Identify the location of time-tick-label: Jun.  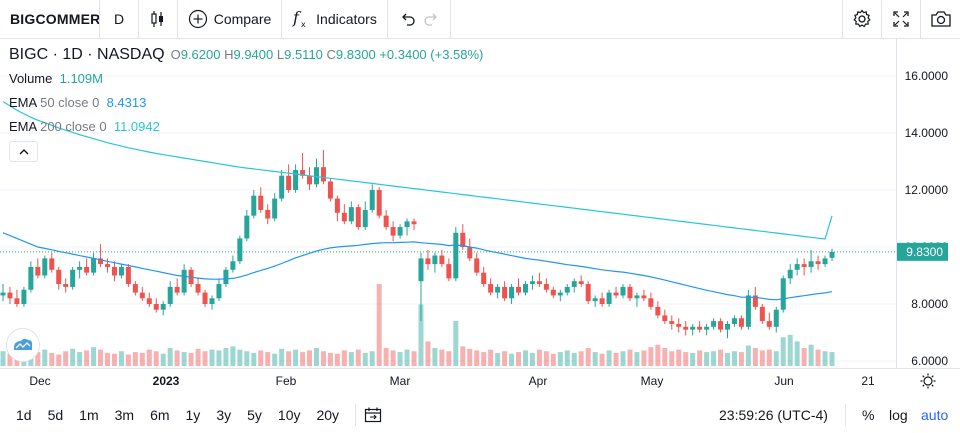
(783, 381).